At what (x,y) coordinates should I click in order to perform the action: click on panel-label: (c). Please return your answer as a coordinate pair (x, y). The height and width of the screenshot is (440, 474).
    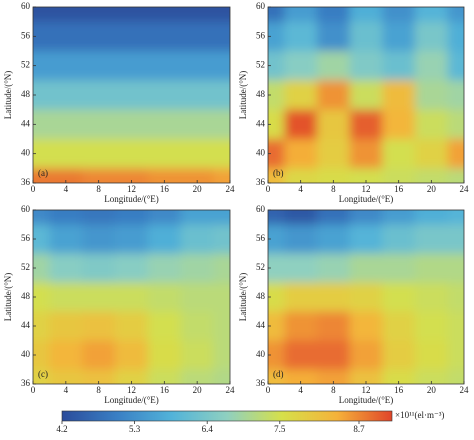
    Looking at the image, I should click on (43, 374).